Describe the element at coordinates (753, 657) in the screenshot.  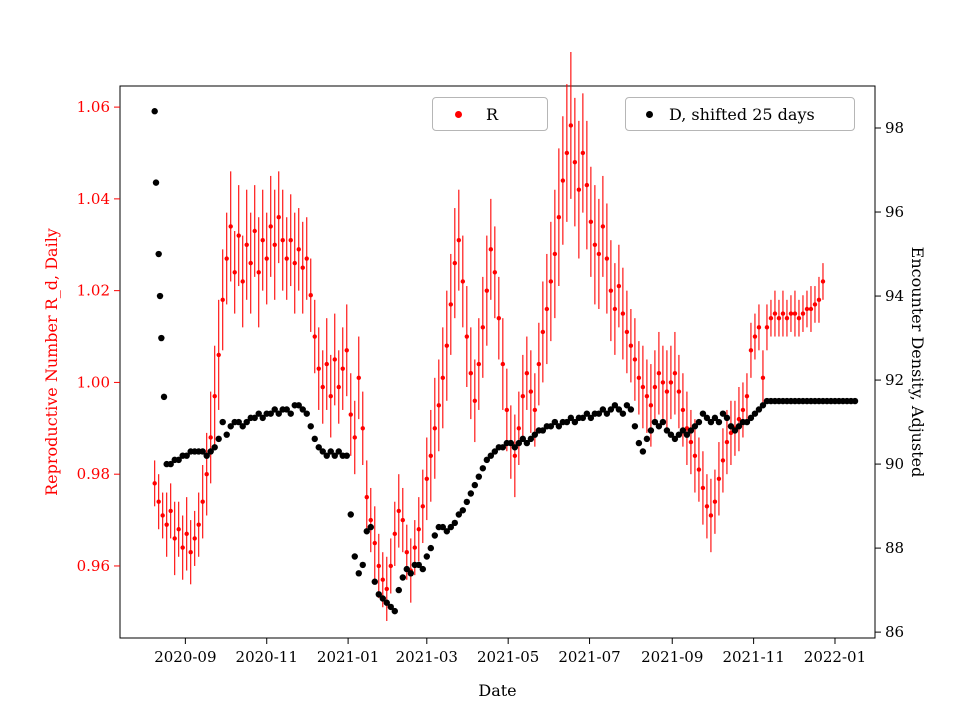
I see `x-tick-label: 2021-11` at that location.